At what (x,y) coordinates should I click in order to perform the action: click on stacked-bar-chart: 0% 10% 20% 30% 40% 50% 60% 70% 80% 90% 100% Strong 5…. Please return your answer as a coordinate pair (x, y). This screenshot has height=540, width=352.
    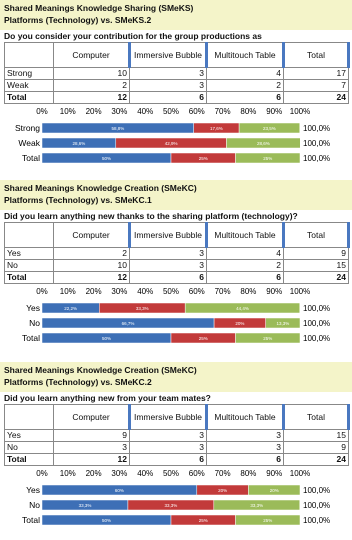
    Looking at the image, I should click on (172, 135).